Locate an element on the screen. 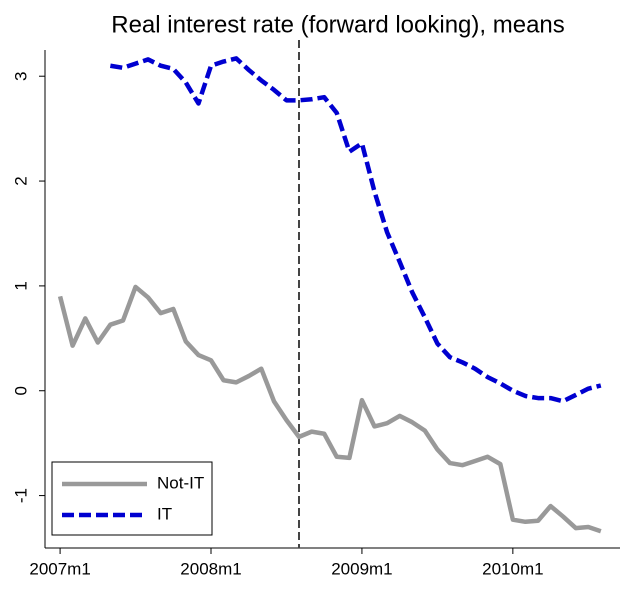  y-tick-label: 3 is located at coordinates (20, 75).